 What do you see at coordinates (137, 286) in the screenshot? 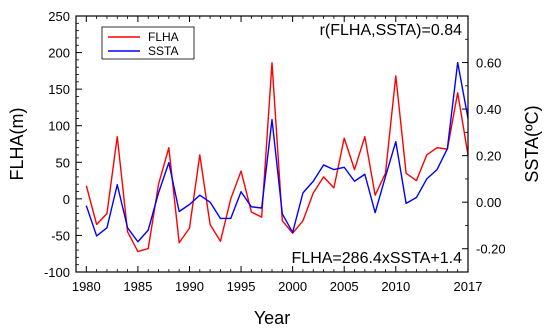
I see `x-tick-label: 1985` at bounding box center [137, 286].